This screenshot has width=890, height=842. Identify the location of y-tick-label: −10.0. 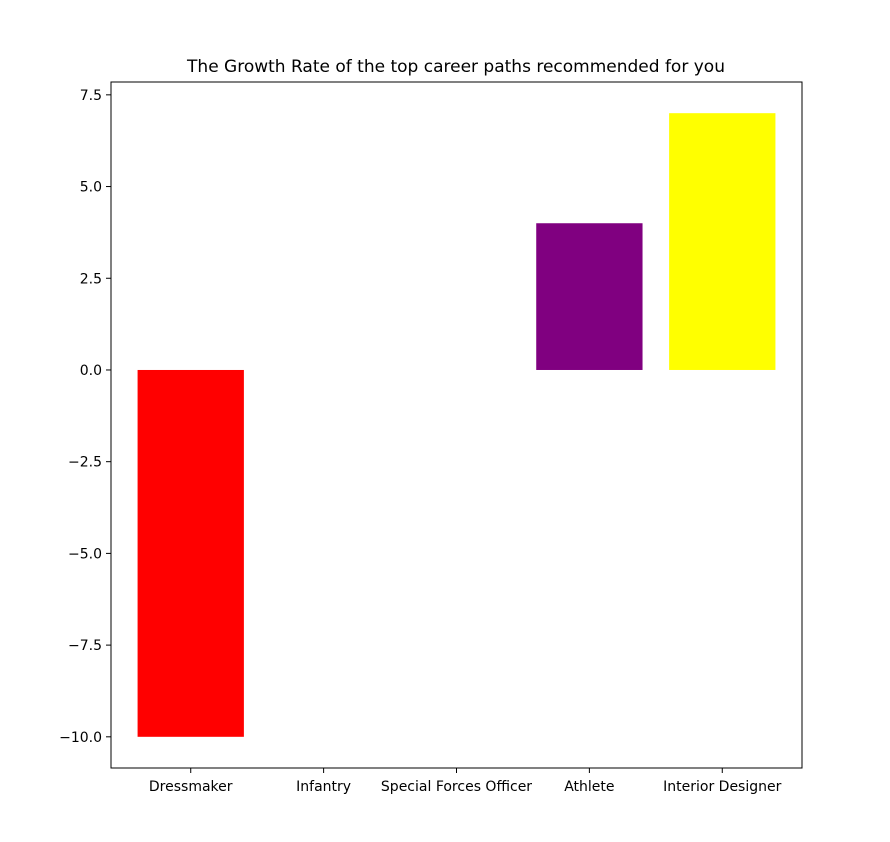
(80, 738).